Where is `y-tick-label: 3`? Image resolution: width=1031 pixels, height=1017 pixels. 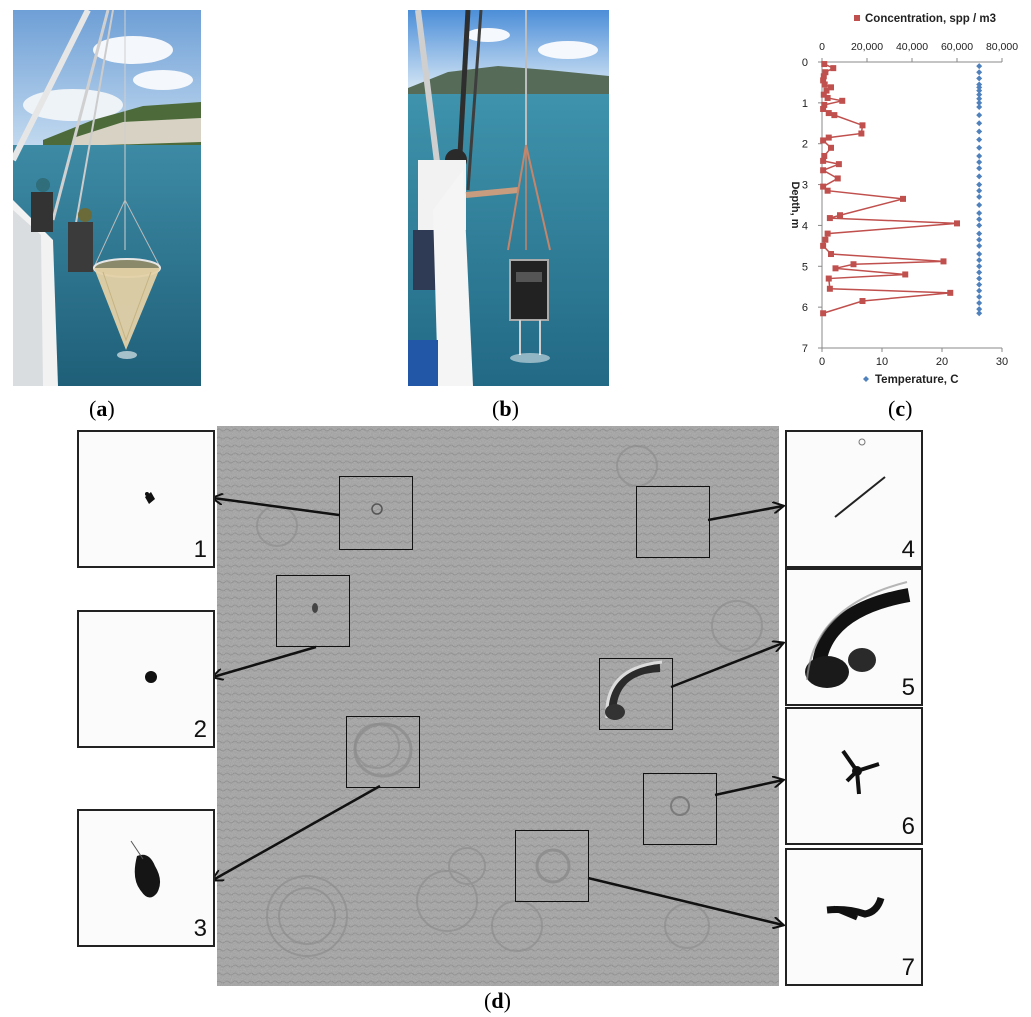 y-tick-label: 3 is located at coordinates (805, 186).